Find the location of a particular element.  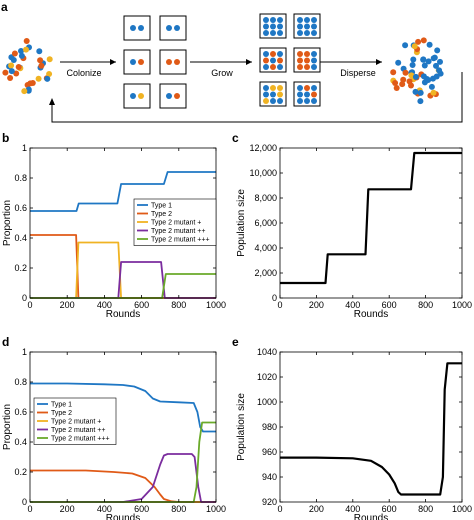

legend-entry: Type 2 mutant +++ is located at coordinates (80, 439).